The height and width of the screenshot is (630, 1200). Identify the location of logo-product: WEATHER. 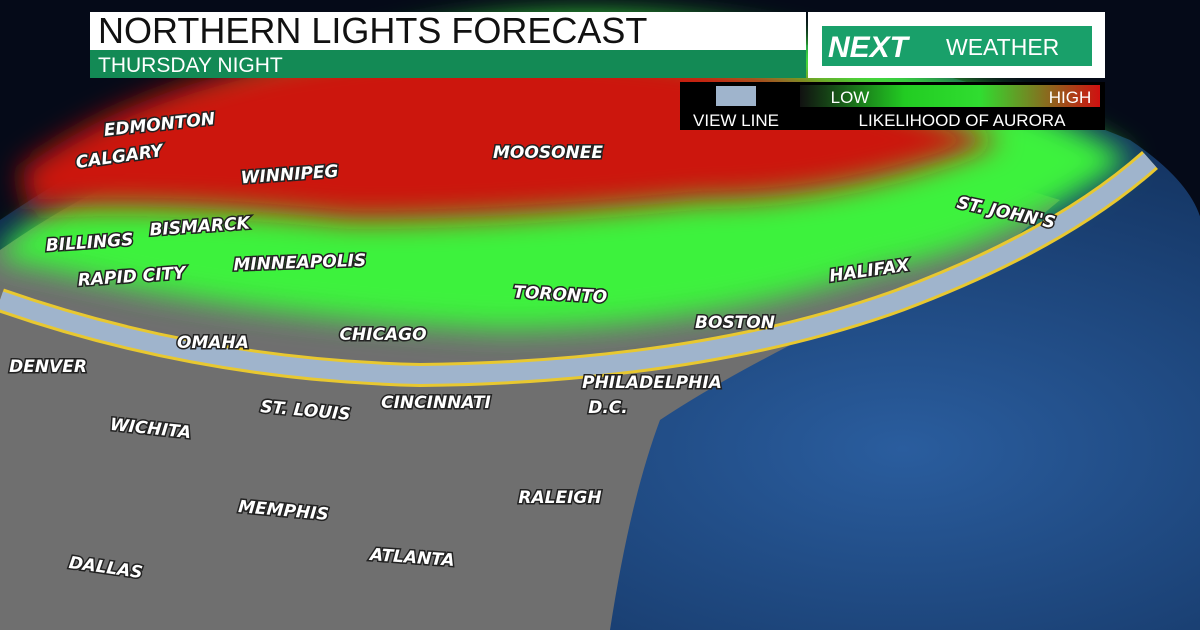
(1002, 47).